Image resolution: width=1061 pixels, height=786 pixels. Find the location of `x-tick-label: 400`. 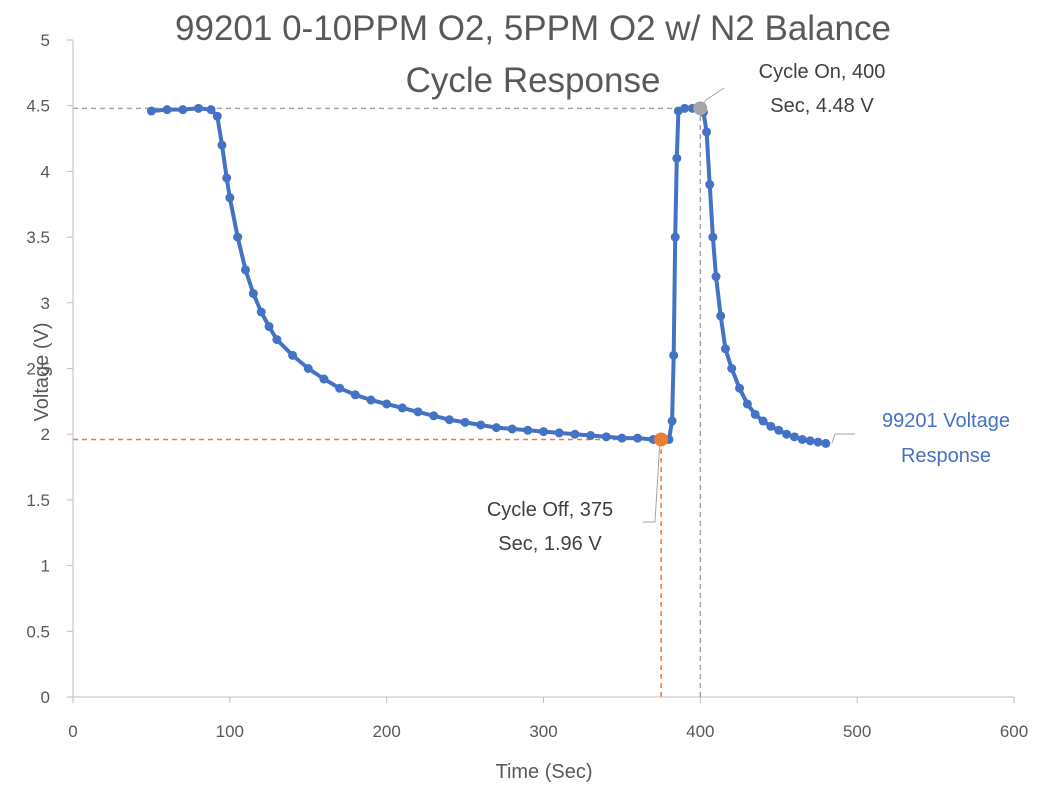

x-tick-label: 400 is located at coordinates (700, 731).